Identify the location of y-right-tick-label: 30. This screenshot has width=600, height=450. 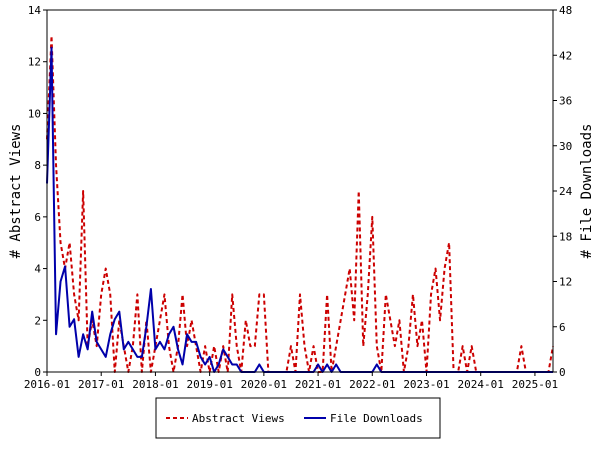
(565, 146).